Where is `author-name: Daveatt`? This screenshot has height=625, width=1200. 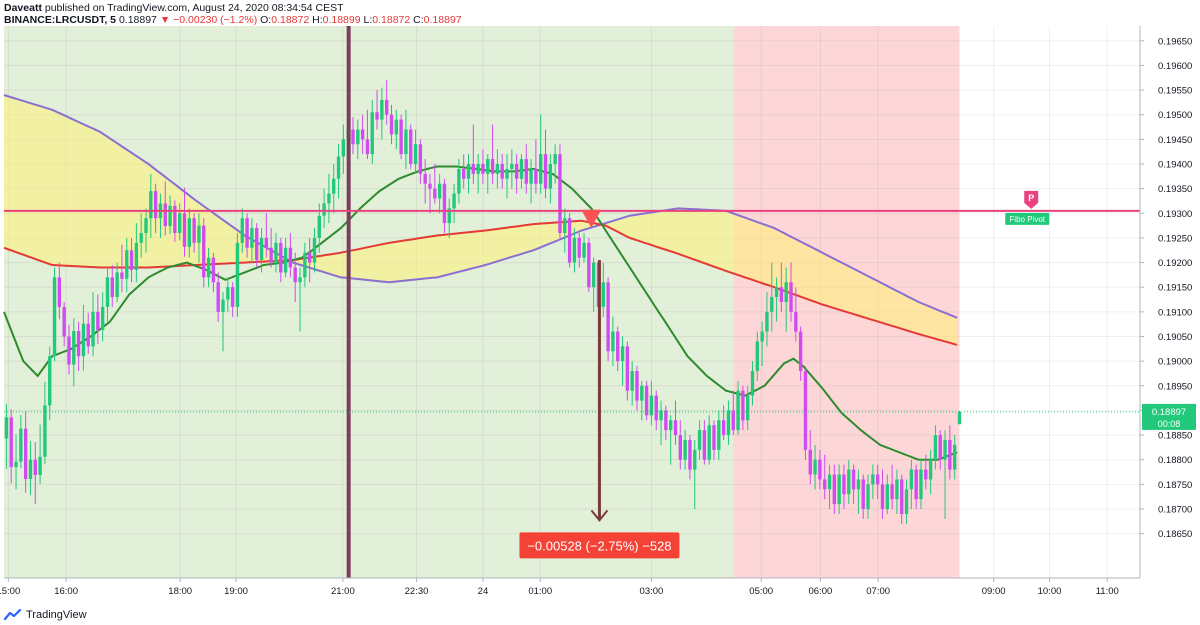 author-name: Daveatt is located at coordinates (23, 8).